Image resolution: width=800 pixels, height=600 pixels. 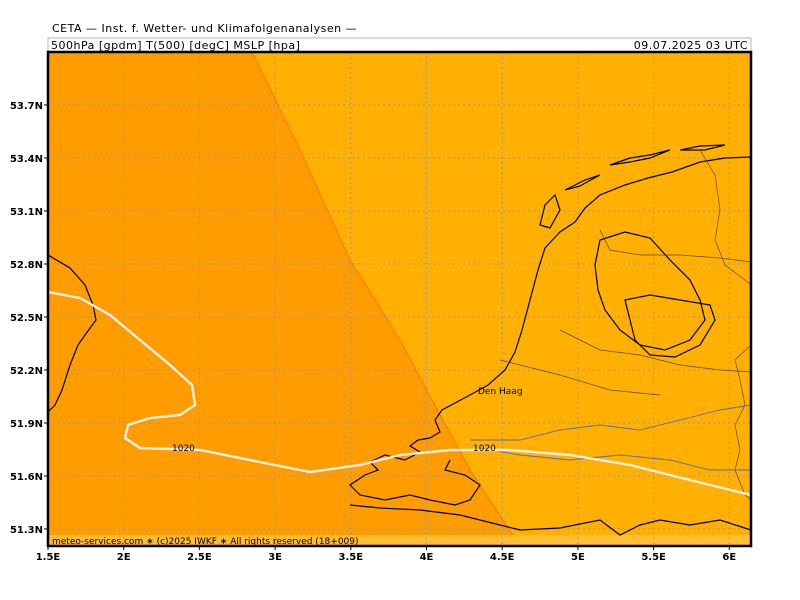 I want to click on x-tick-label: 1.5E, so click(x=48, y=557).